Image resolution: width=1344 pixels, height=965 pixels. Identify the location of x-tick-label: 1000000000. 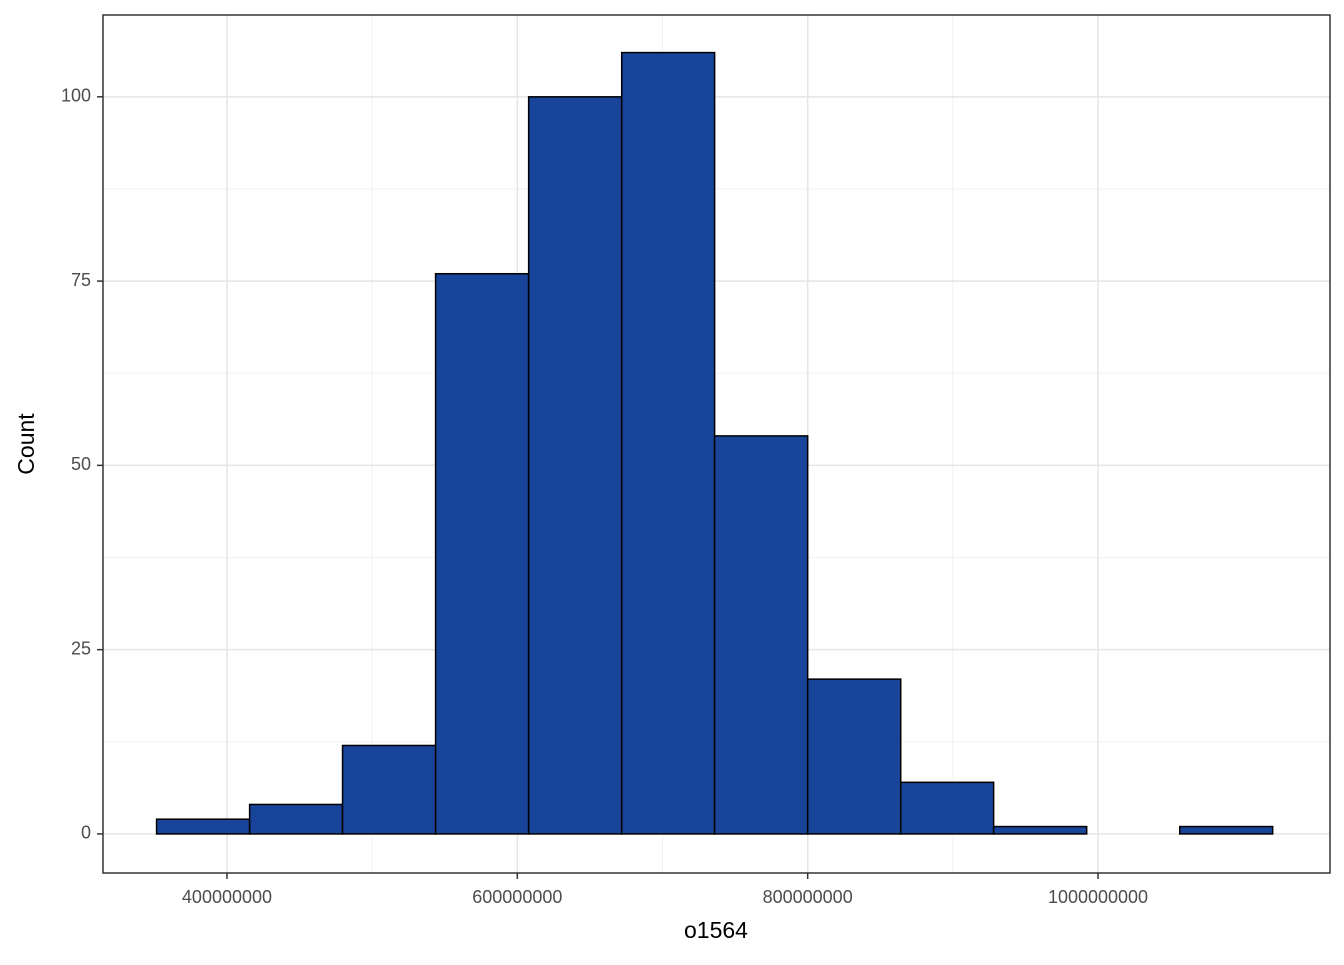
(1098, 897).